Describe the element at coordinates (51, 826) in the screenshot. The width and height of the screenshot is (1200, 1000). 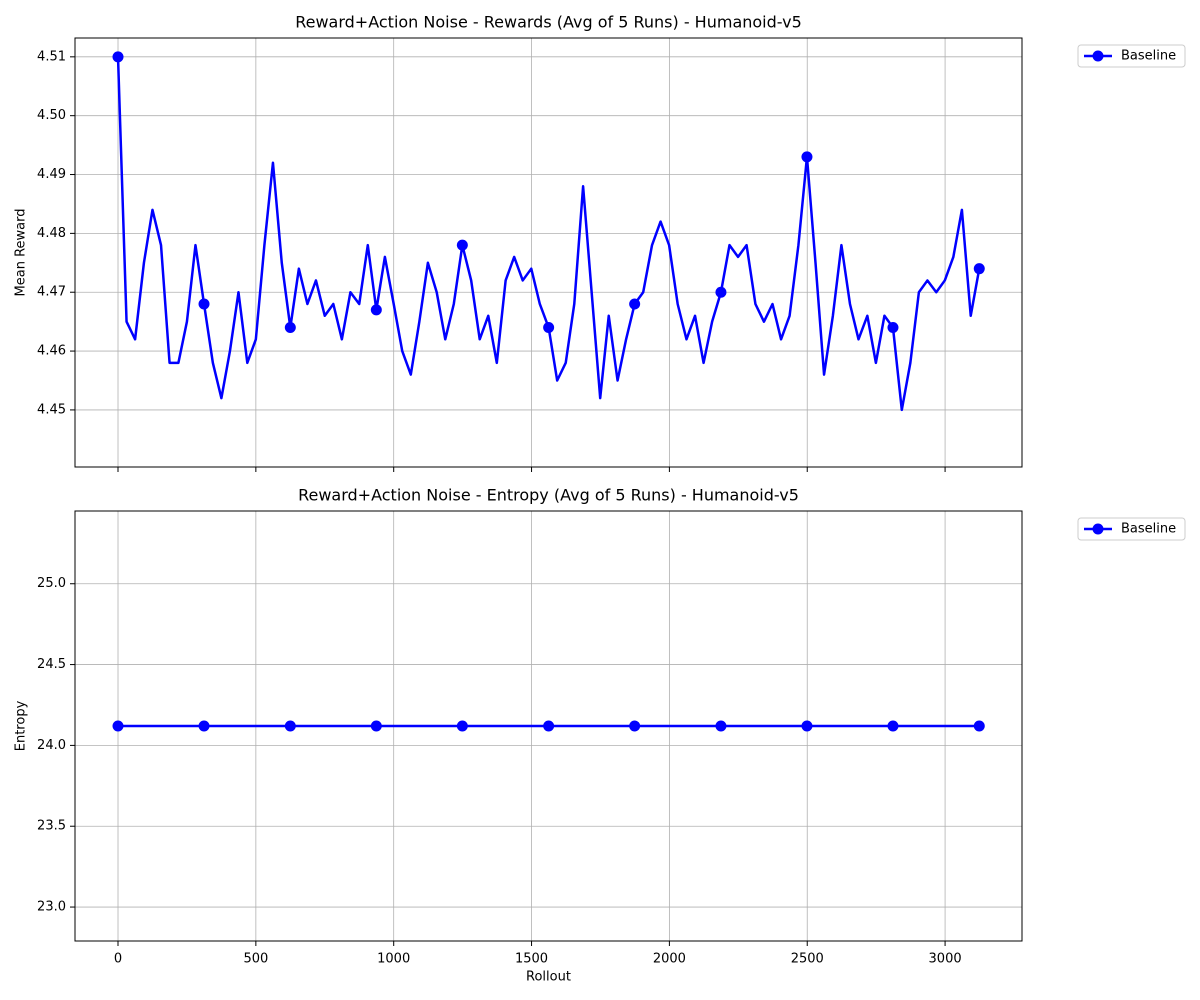
I see `y-tick-label: 23.5` at that location.